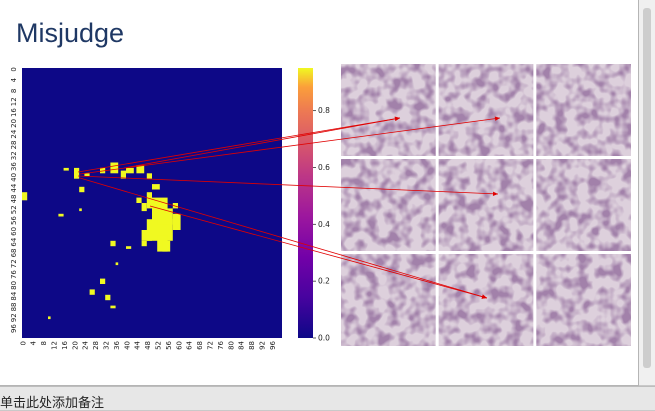  I want to click on y-tick-label: 0, so click(14, 69).